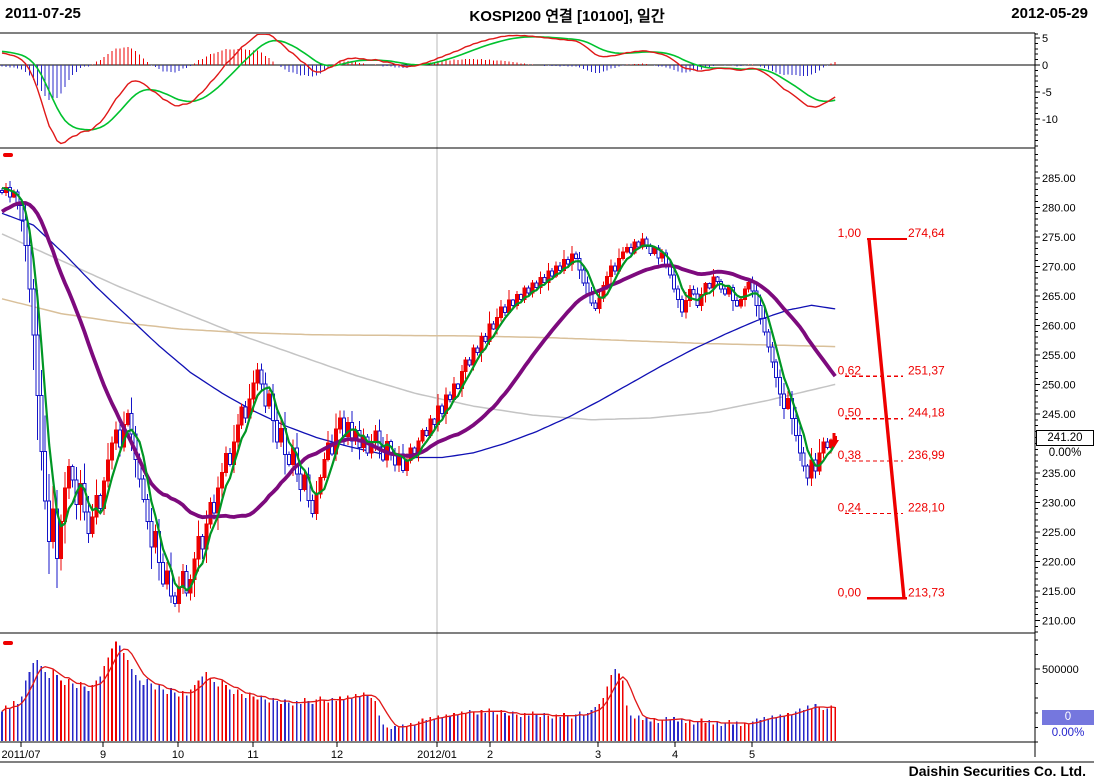 Image resolution: width=1094 pixels, height=783 pixels. Describe the element at coordinates (926, 508) in the screenshot. I see `svg-text: 228,10` at that location.